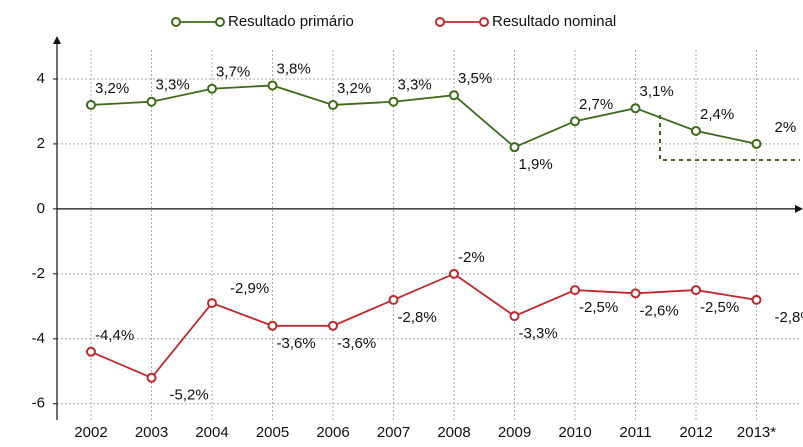  What do you see at coordinates (635, 432) in the screenshot?
I see `x-tick-label: 2011` at bounding box center [635, 432].